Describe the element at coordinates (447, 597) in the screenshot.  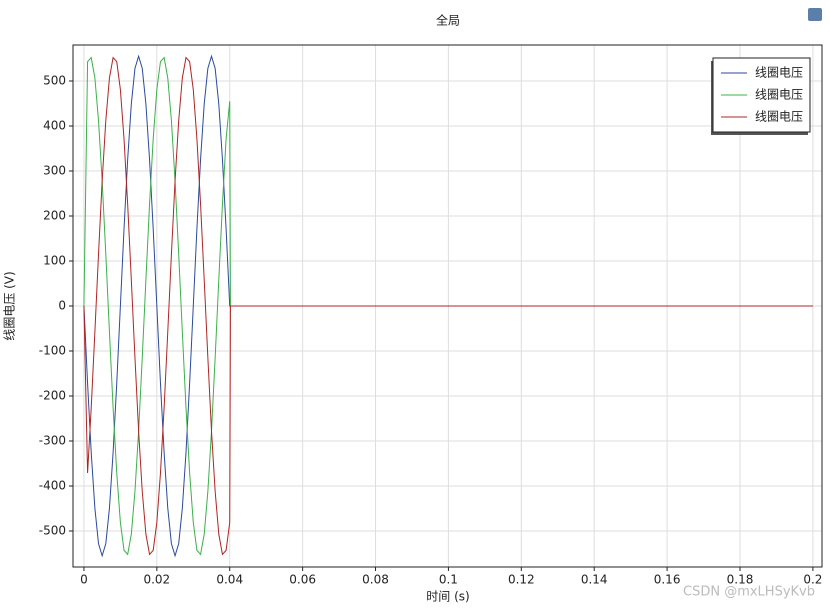
I see `x-axis-label: 时间 (s)` at that location.